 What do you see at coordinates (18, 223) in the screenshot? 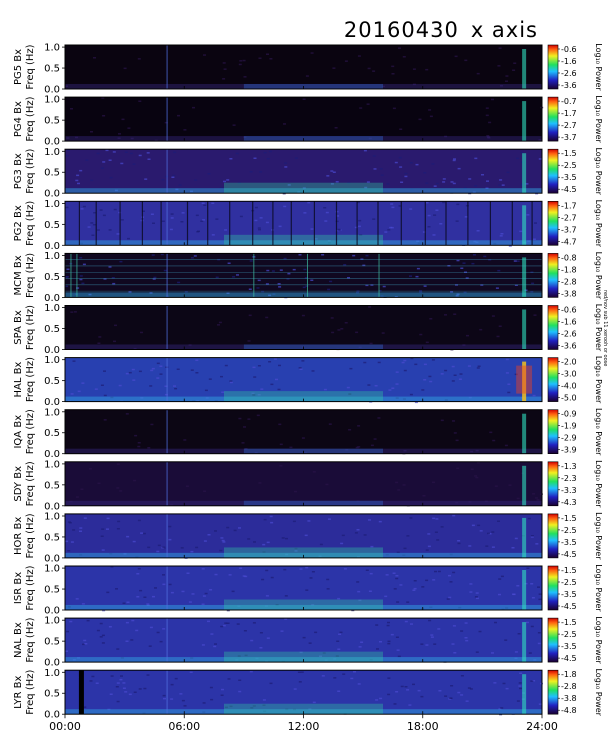
I see `panel-pg2-station-label: PG2 Bx` at bounding box center [18, 223].